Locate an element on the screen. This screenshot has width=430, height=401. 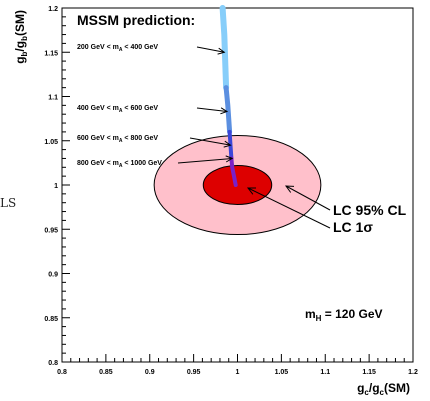
mass-label-text: = 120 GeV is located at coordinates (351, 314).